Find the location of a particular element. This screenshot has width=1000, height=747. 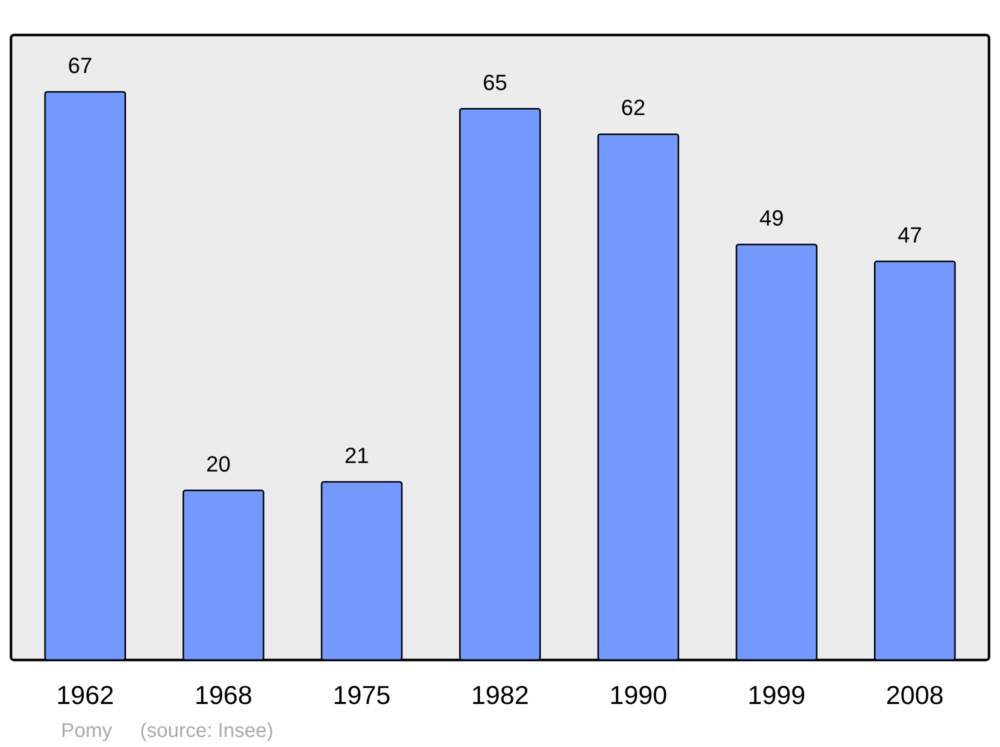

data-label: 47 is located at coordinates (910, 235).